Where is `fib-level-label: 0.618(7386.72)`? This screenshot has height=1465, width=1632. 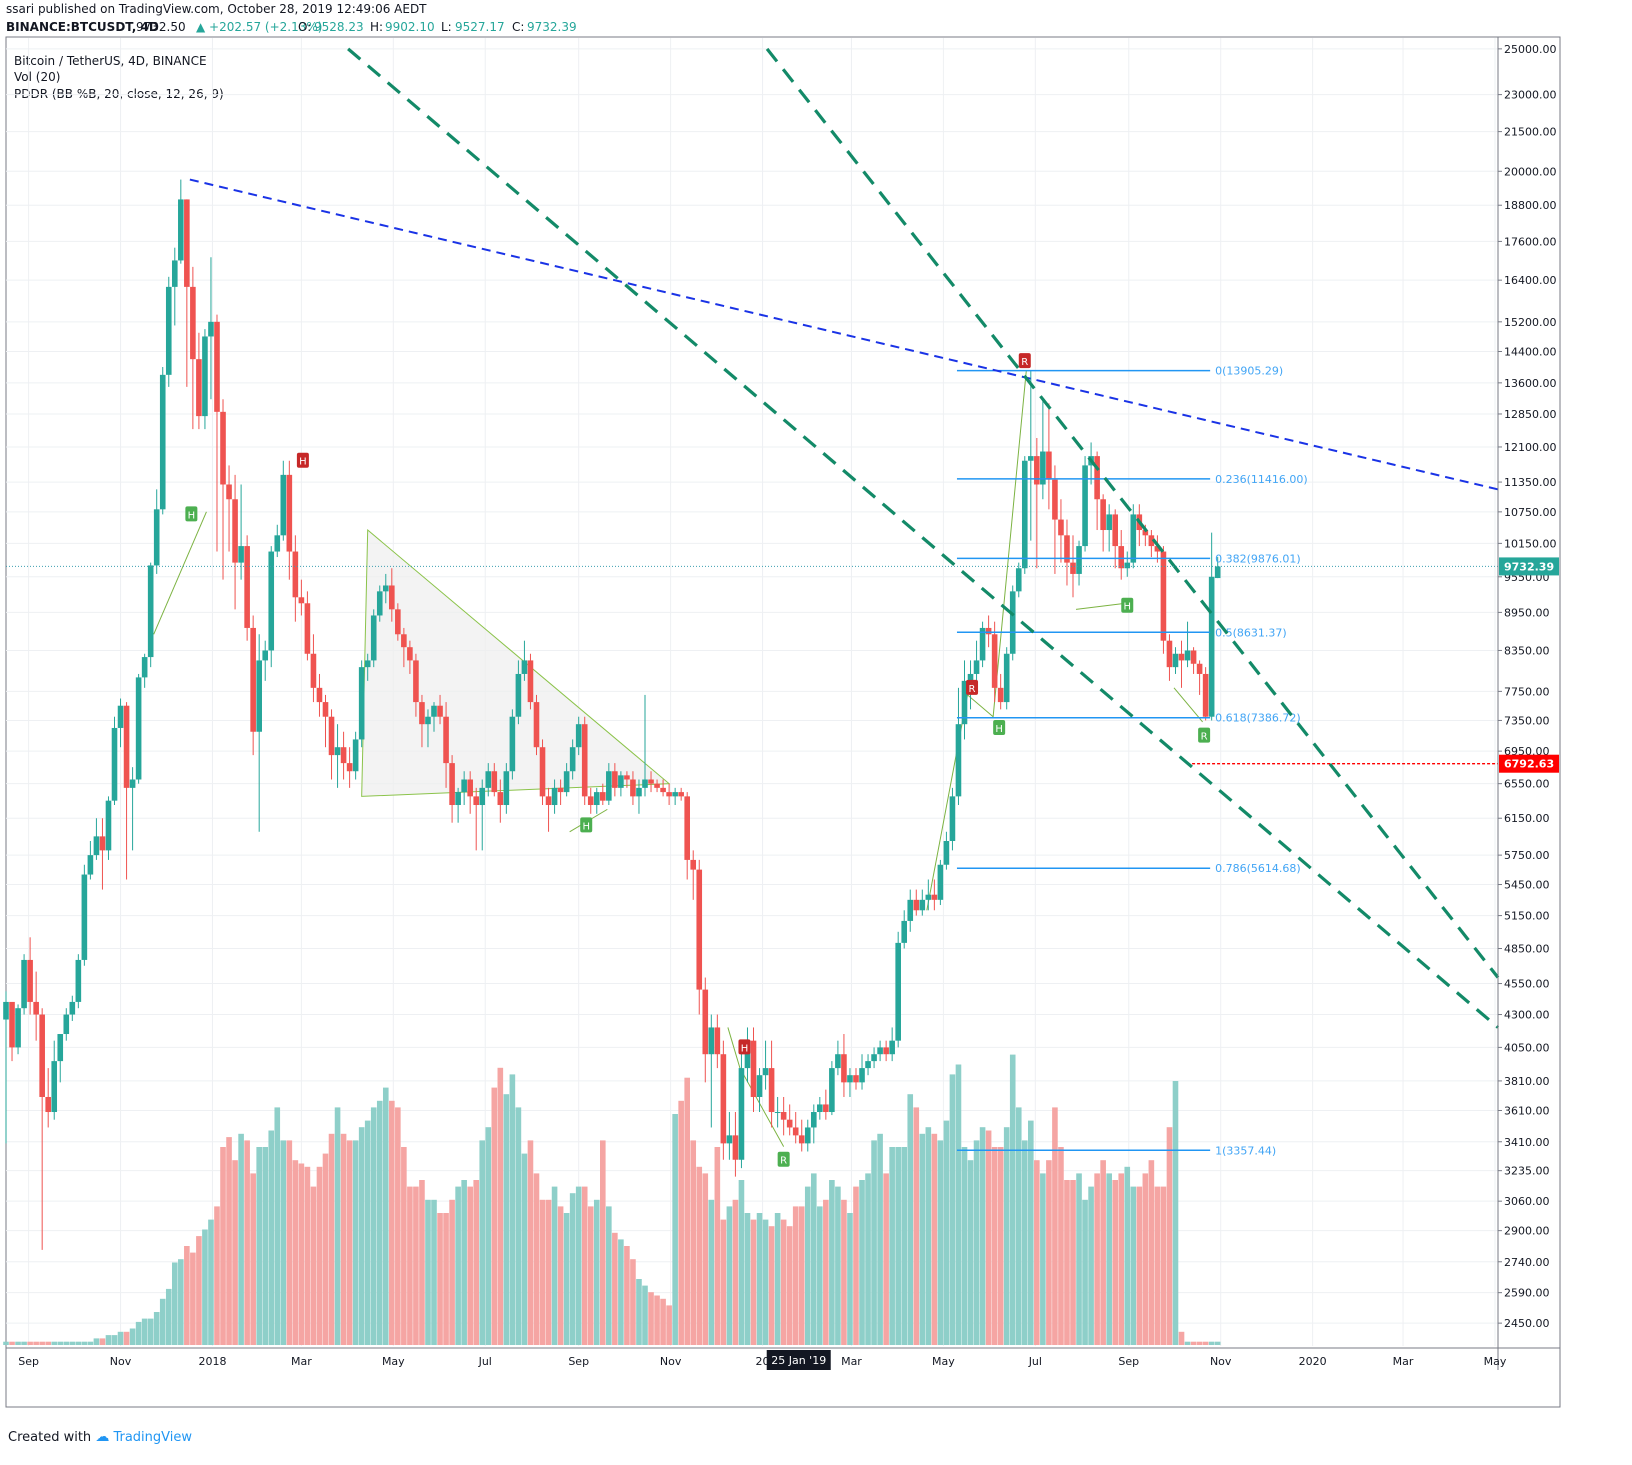 fib-level-label: 0.618(7386.72) is located at coordinates (1258, 718).